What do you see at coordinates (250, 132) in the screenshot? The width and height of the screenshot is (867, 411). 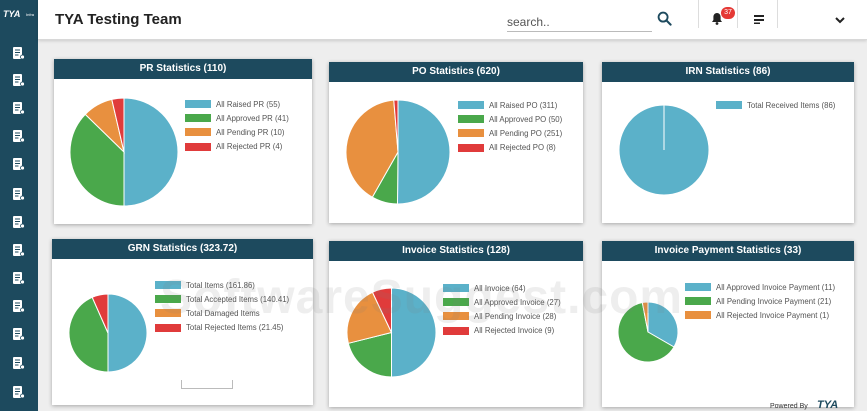 I see `legend-label: All Pending PR (10)` at bounding box center [250, 132].